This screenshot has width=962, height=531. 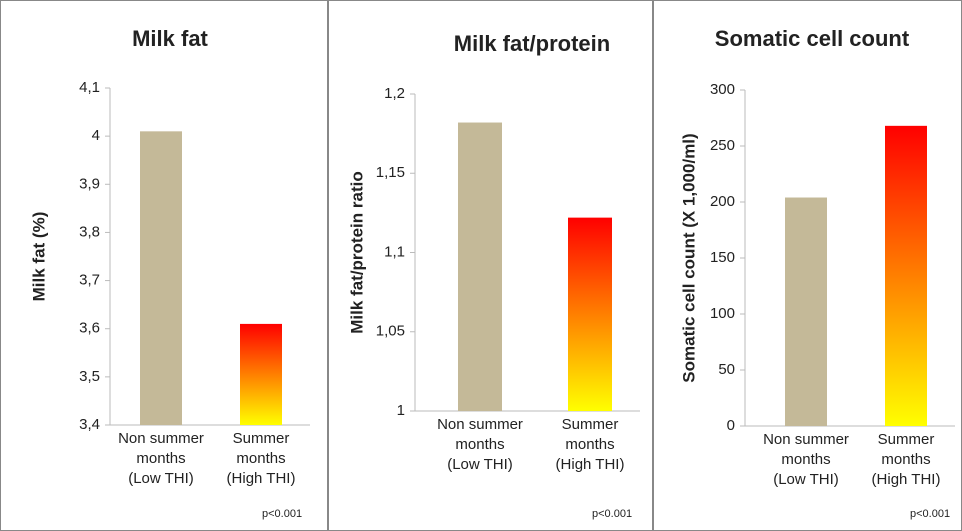 I want to click on chart-title: Milk fat/protein, so click(x=532, y=43).